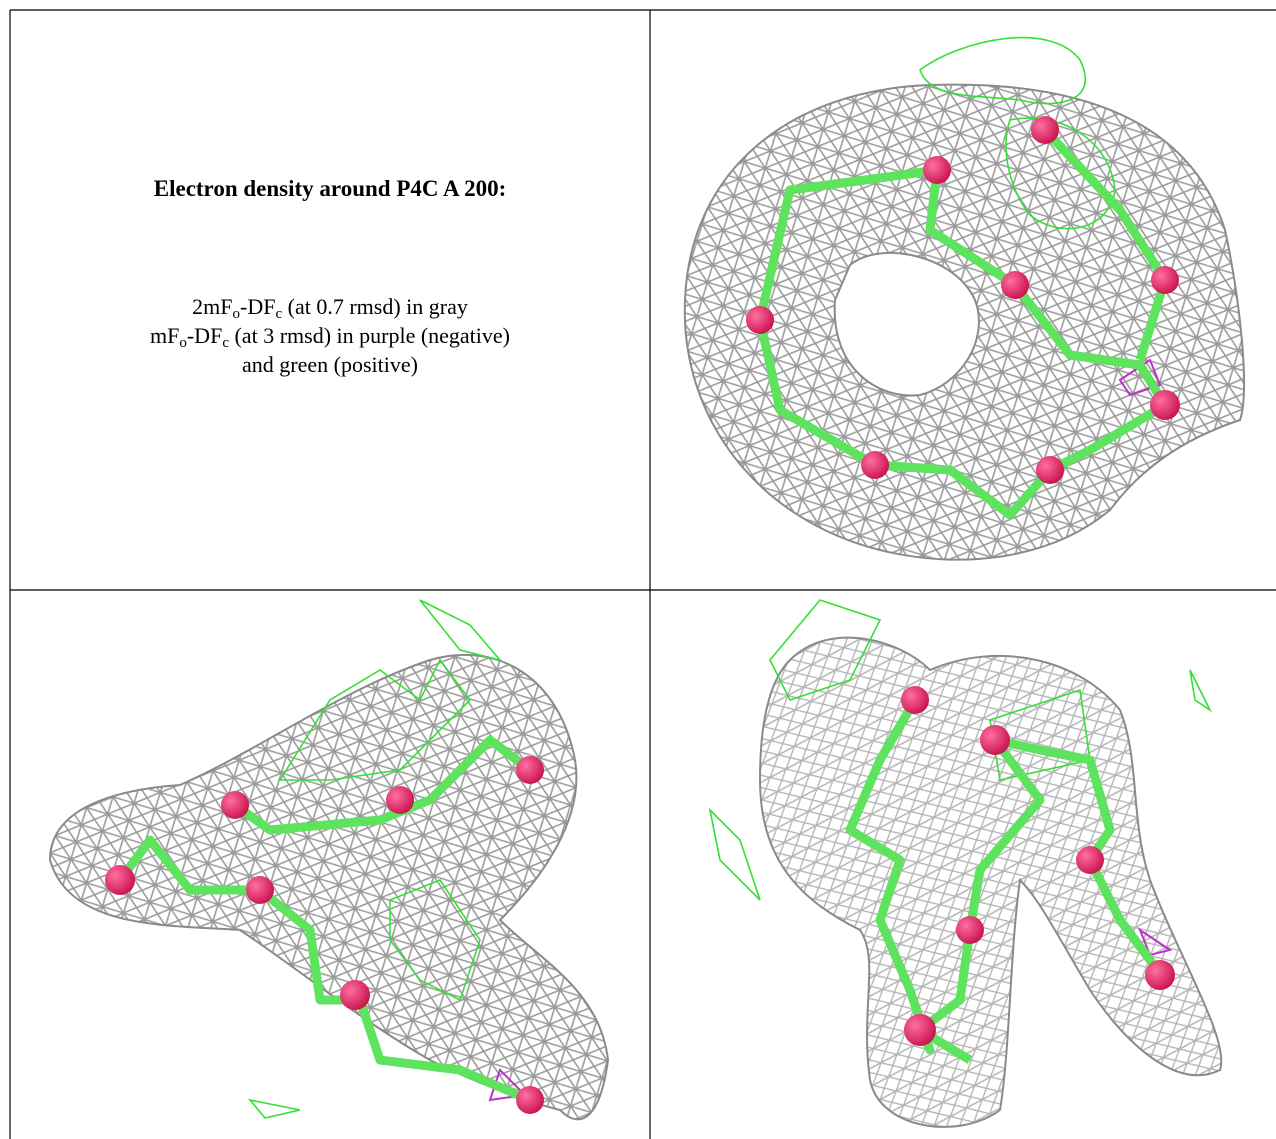 The image size is (1276, 1139). I want to click on caption-text: mF, so click(165, 335).